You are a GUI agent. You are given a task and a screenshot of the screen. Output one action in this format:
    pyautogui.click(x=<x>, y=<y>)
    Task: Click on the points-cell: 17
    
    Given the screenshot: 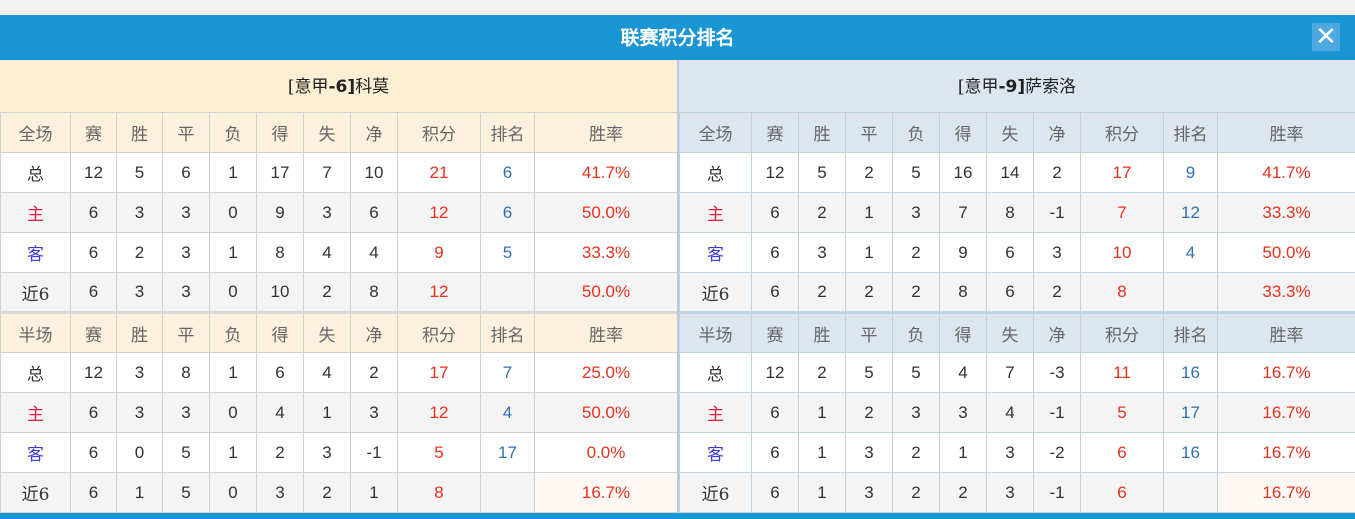 What is the action you would take?
    pyautogui.click(x=439, y=372)
    